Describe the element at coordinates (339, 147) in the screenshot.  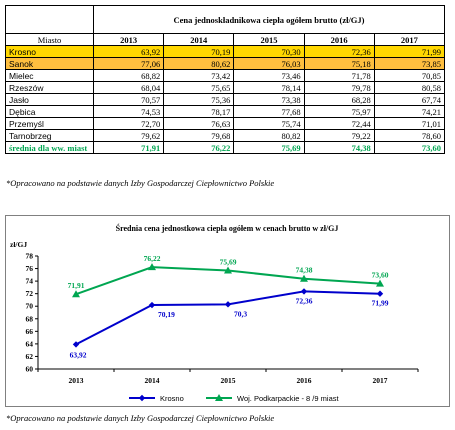
I see `average-cell: 74,38` at that location.